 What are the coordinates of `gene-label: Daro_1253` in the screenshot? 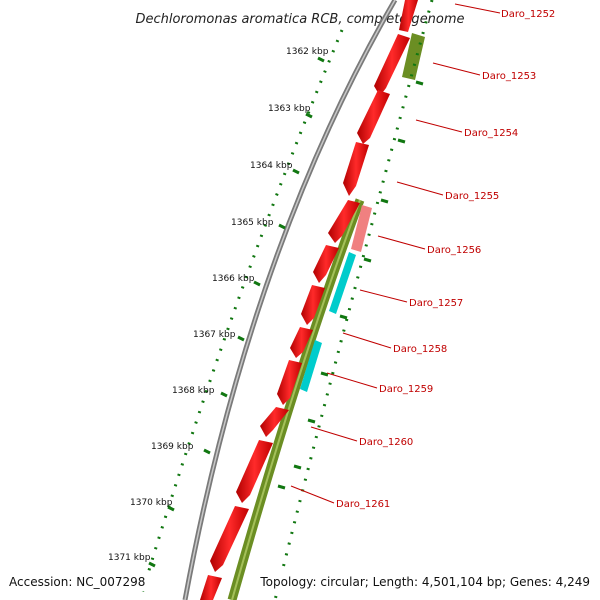 It's located at (509, 76).